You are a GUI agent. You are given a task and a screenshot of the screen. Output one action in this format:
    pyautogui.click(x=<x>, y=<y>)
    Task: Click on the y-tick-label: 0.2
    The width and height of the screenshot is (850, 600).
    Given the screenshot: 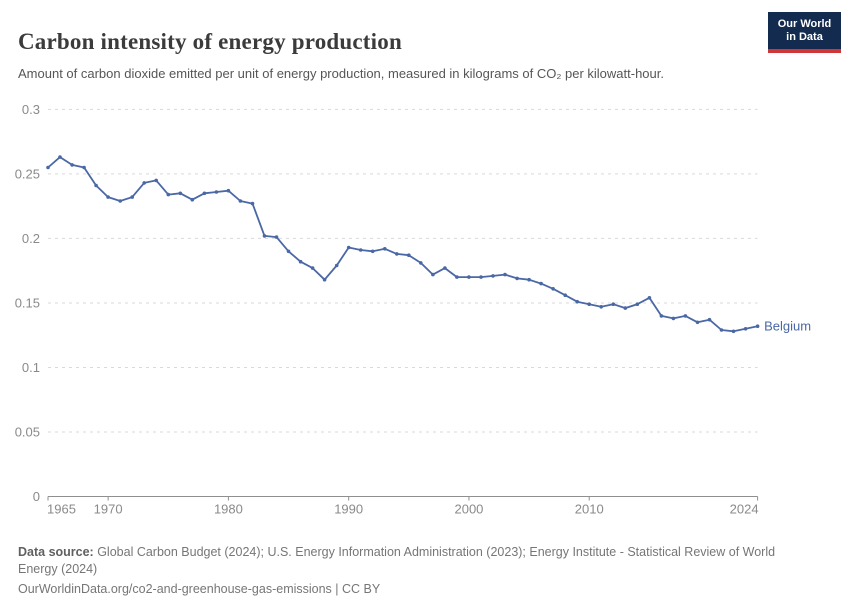 What is the action you would take?
    pyautogui.click(x=31, y=238)
    